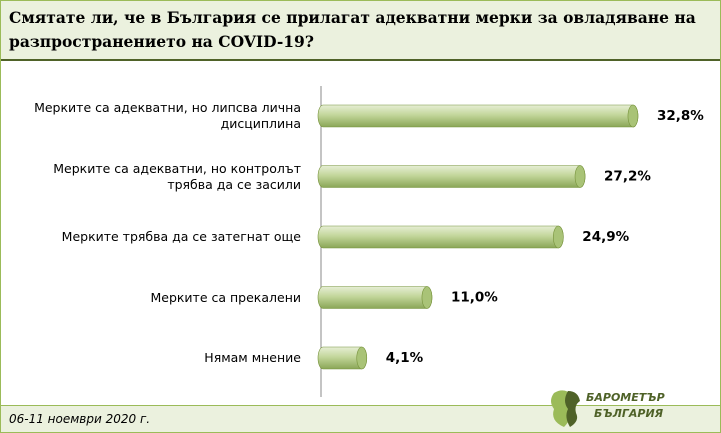  Describe the element at coordinates (80, 419) in the screenshot. I see `footnote: 06-11 ноември 2020 г.` at that location.